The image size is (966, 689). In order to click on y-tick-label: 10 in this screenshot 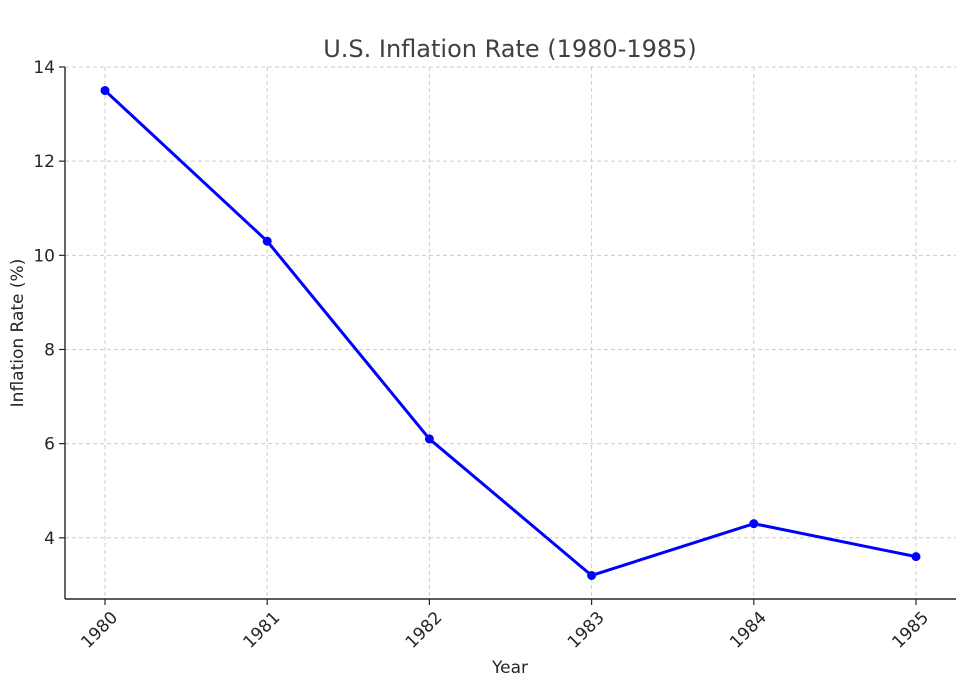, I will do `click(44, 256)`.